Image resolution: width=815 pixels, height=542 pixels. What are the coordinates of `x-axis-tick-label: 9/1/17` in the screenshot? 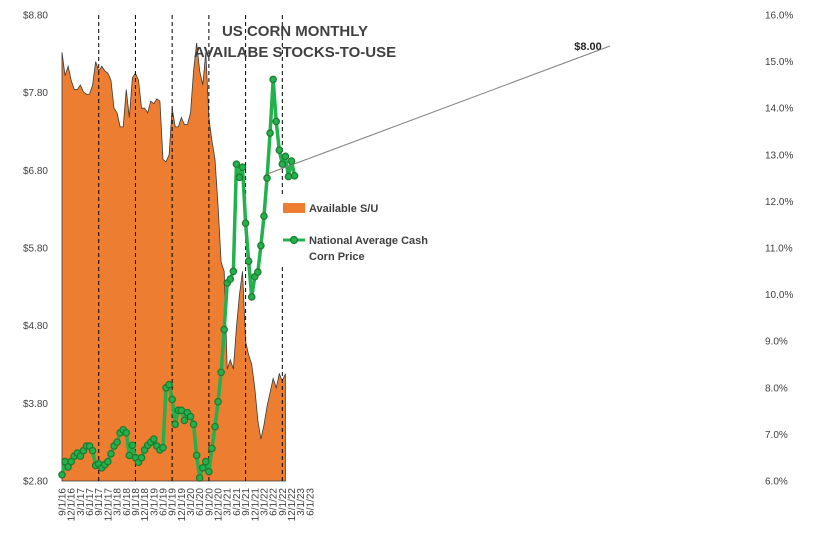 It's located at (99, 502).